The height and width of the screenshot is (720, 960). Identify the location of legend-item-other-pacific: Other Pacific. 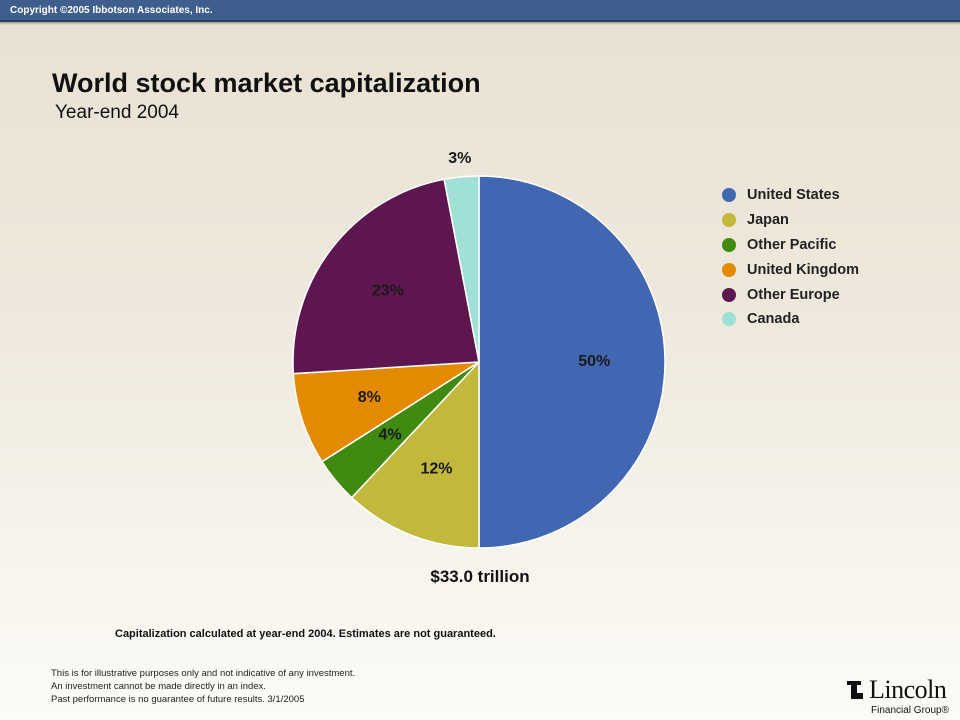
(790, 245).